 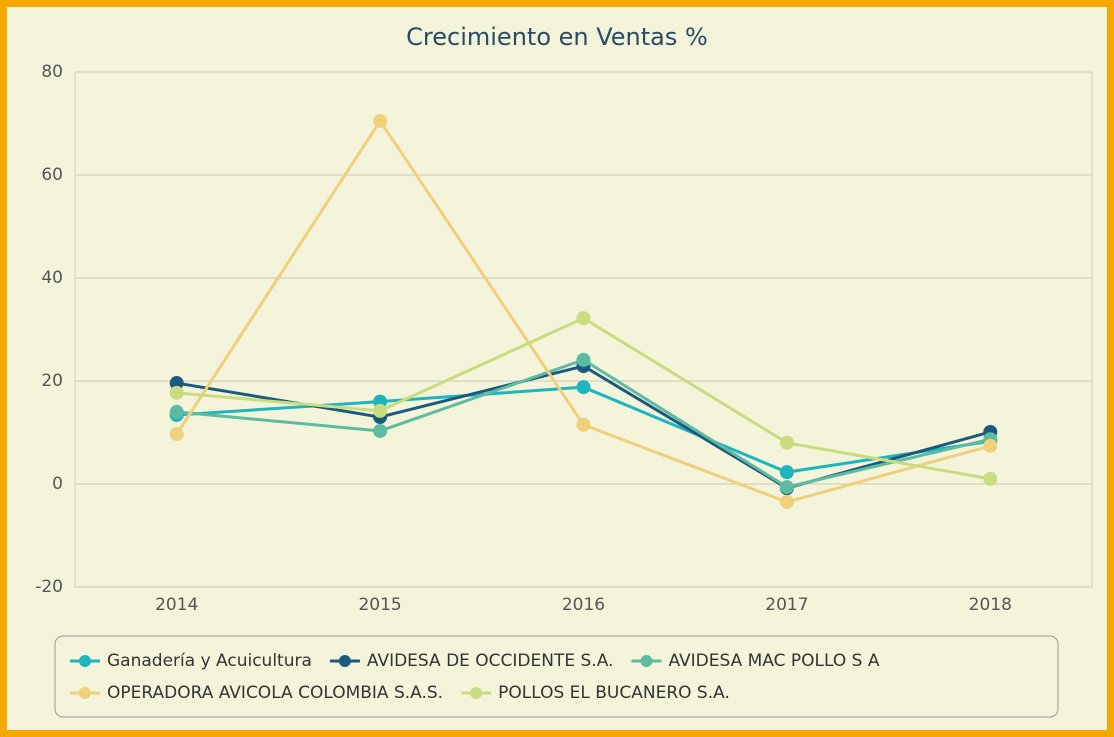 I want to click on x-tick-label: 2016, so click(x=583, y=605).